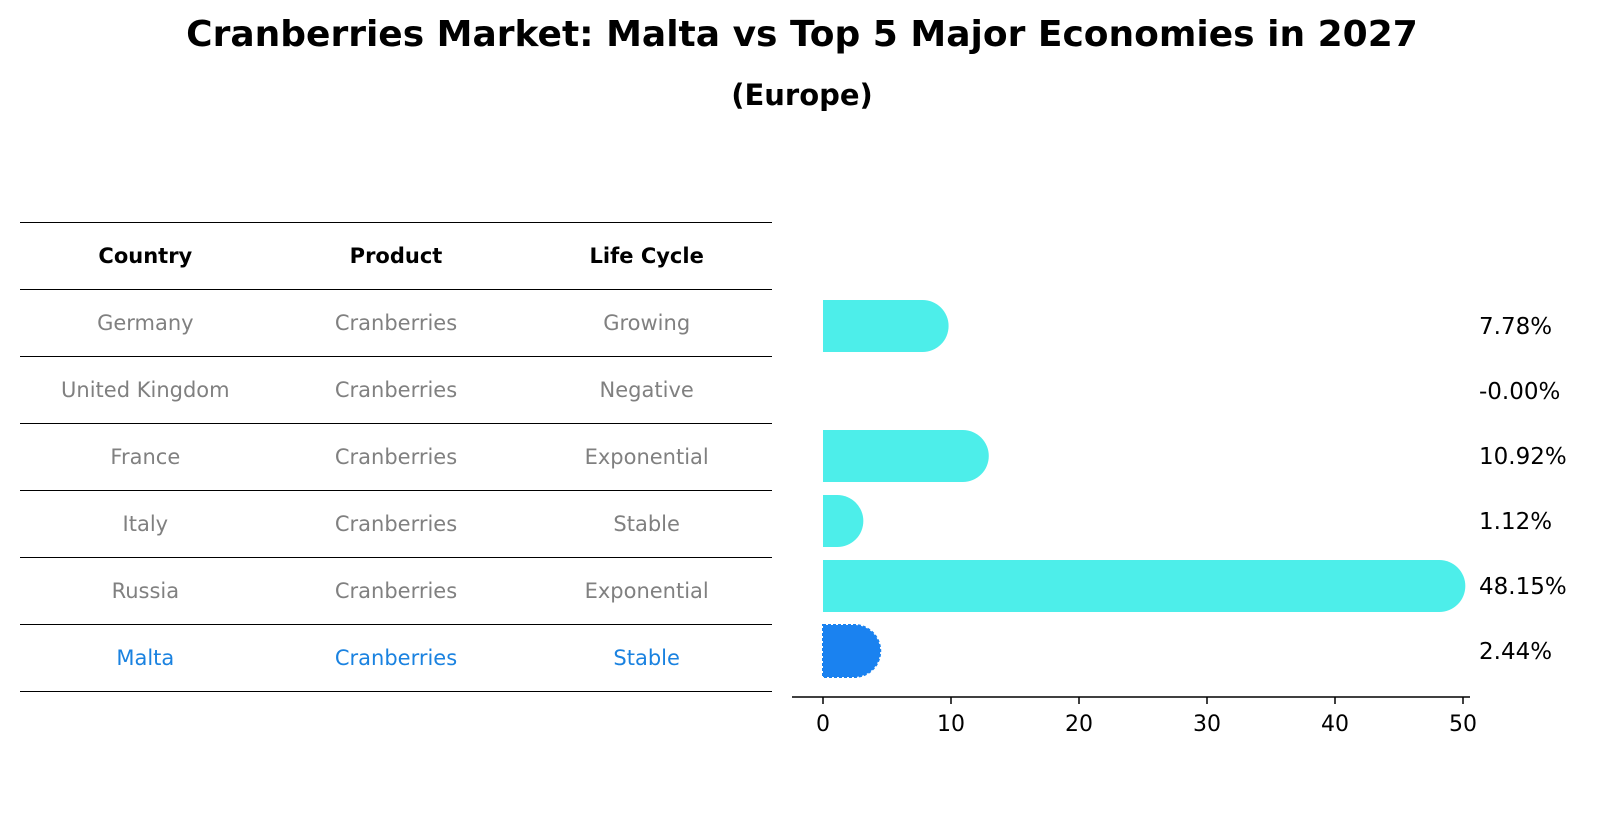 The width and height of the screenshot is (1604, 823). What do you see at coordinates (1515, 652) in the screenshot?
I see `bar-value-label: 2.44%` at bounding box center [1515, 652].